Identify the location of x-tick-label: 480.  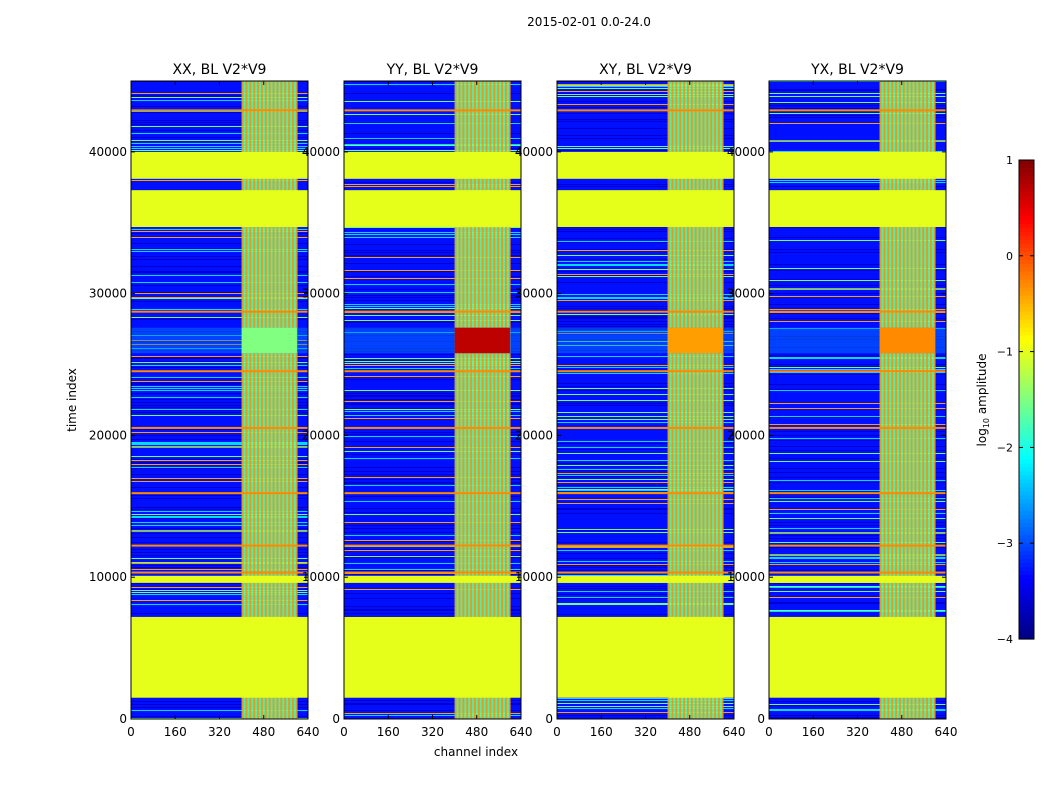
(901, 732).